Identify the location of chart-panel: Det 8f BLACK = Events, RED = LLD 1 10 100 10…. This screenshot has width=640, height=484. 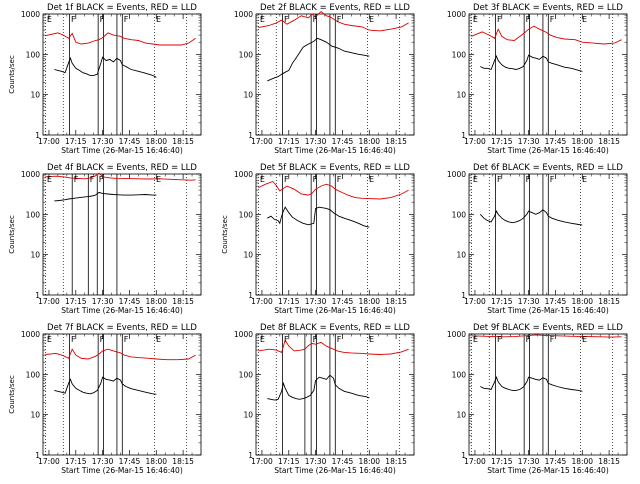
(319, 400).